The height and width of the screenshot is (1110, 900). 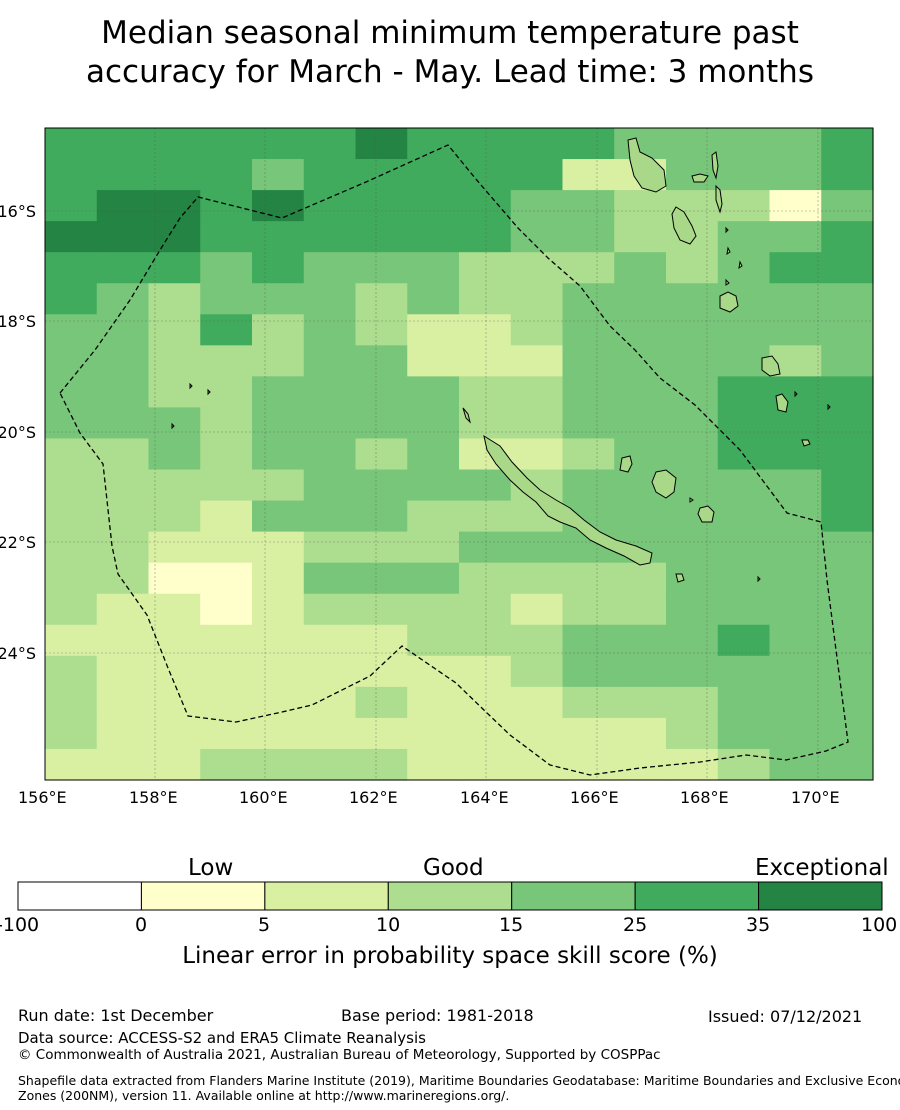 I want to click on legend-tick-label: 15, so click(x=511, y=925).